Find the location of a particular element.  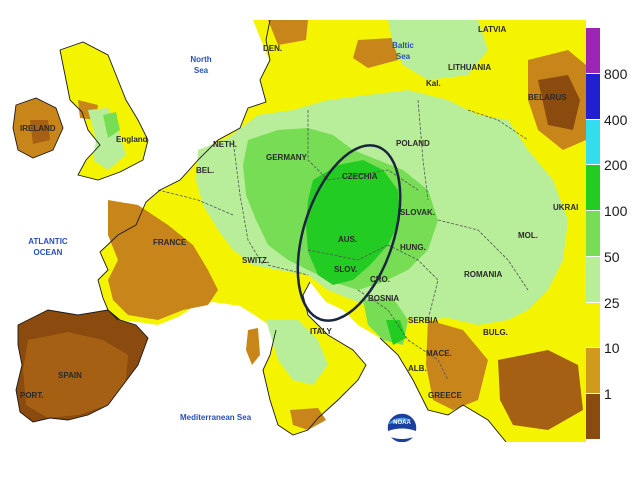

country-label-switz: SWITZ. is located at coordinates (255, 260).